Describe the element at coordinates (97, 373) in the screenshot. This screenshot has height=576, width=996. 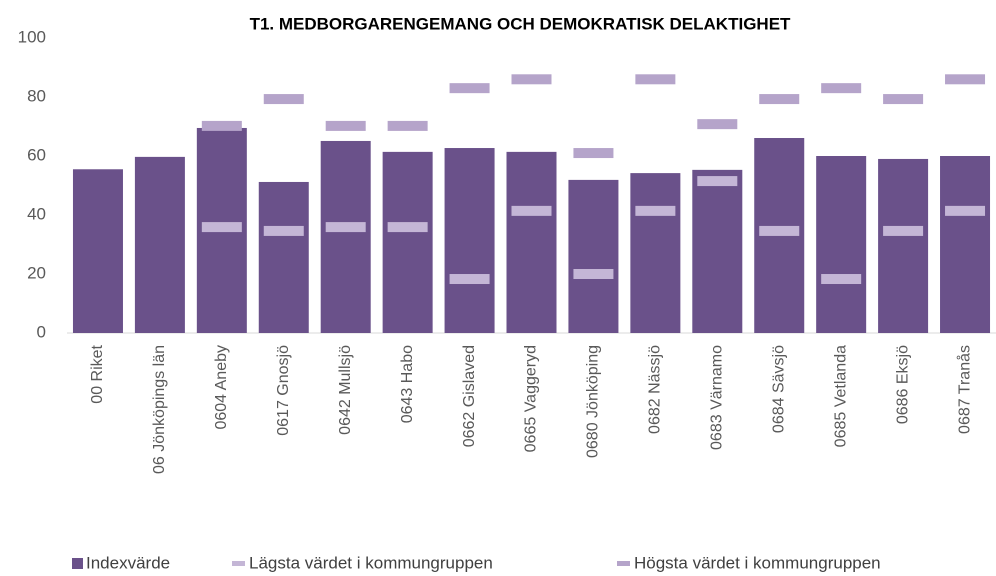
I see `x-tick-label: 00 Riket` at that location.